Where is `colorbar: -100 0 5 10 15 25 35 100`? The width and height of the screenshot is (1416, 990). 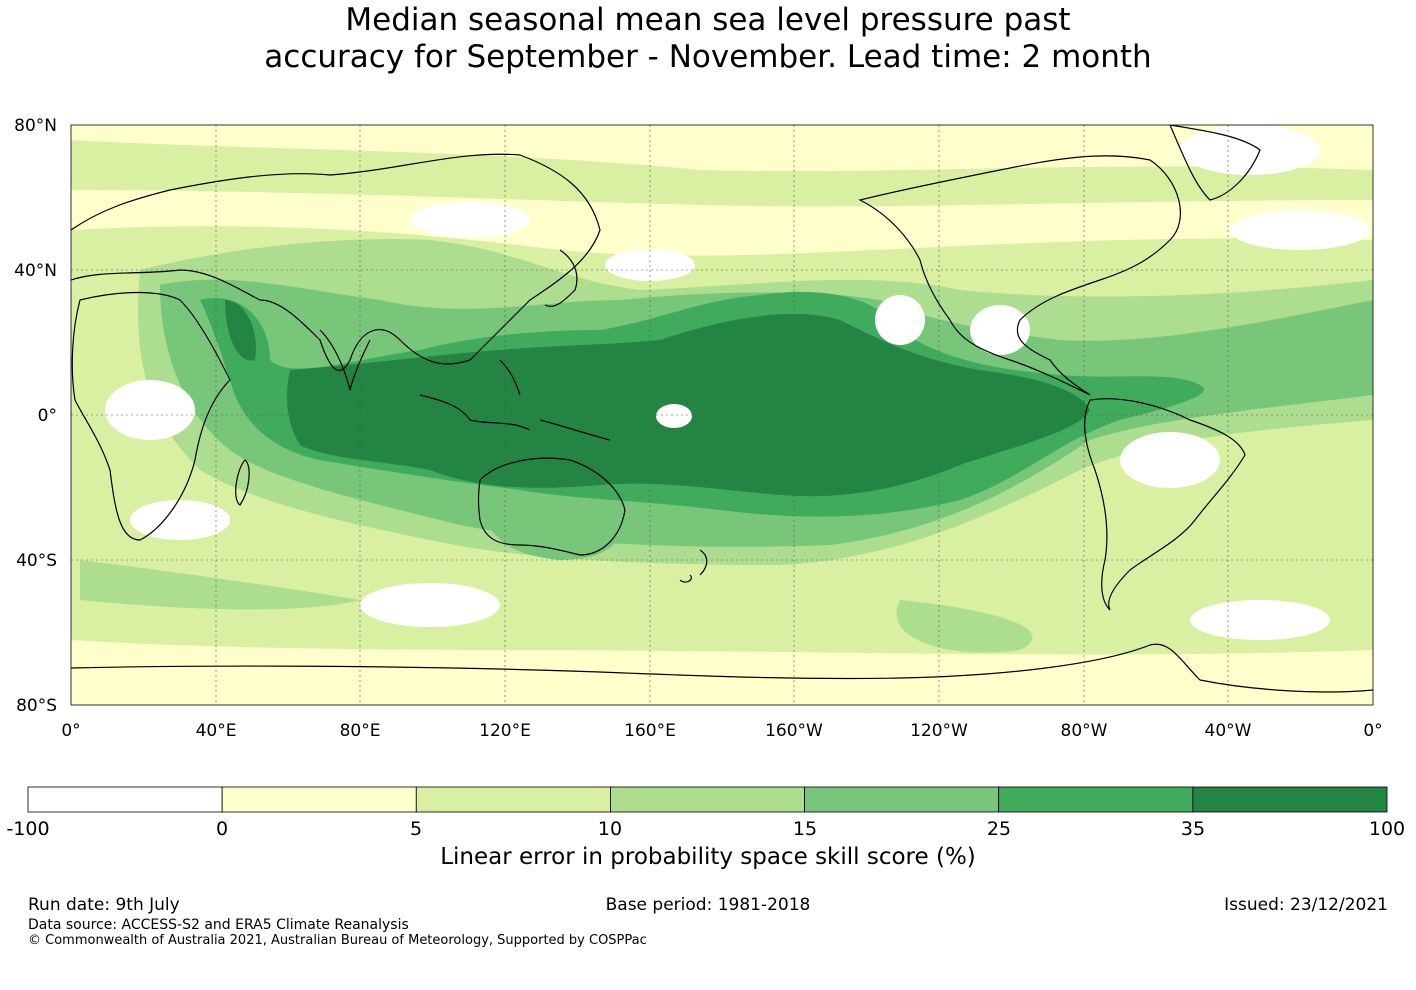
colorbar: -100 0 5 10 15 25 35 100 is located at coordinates (705, 813).